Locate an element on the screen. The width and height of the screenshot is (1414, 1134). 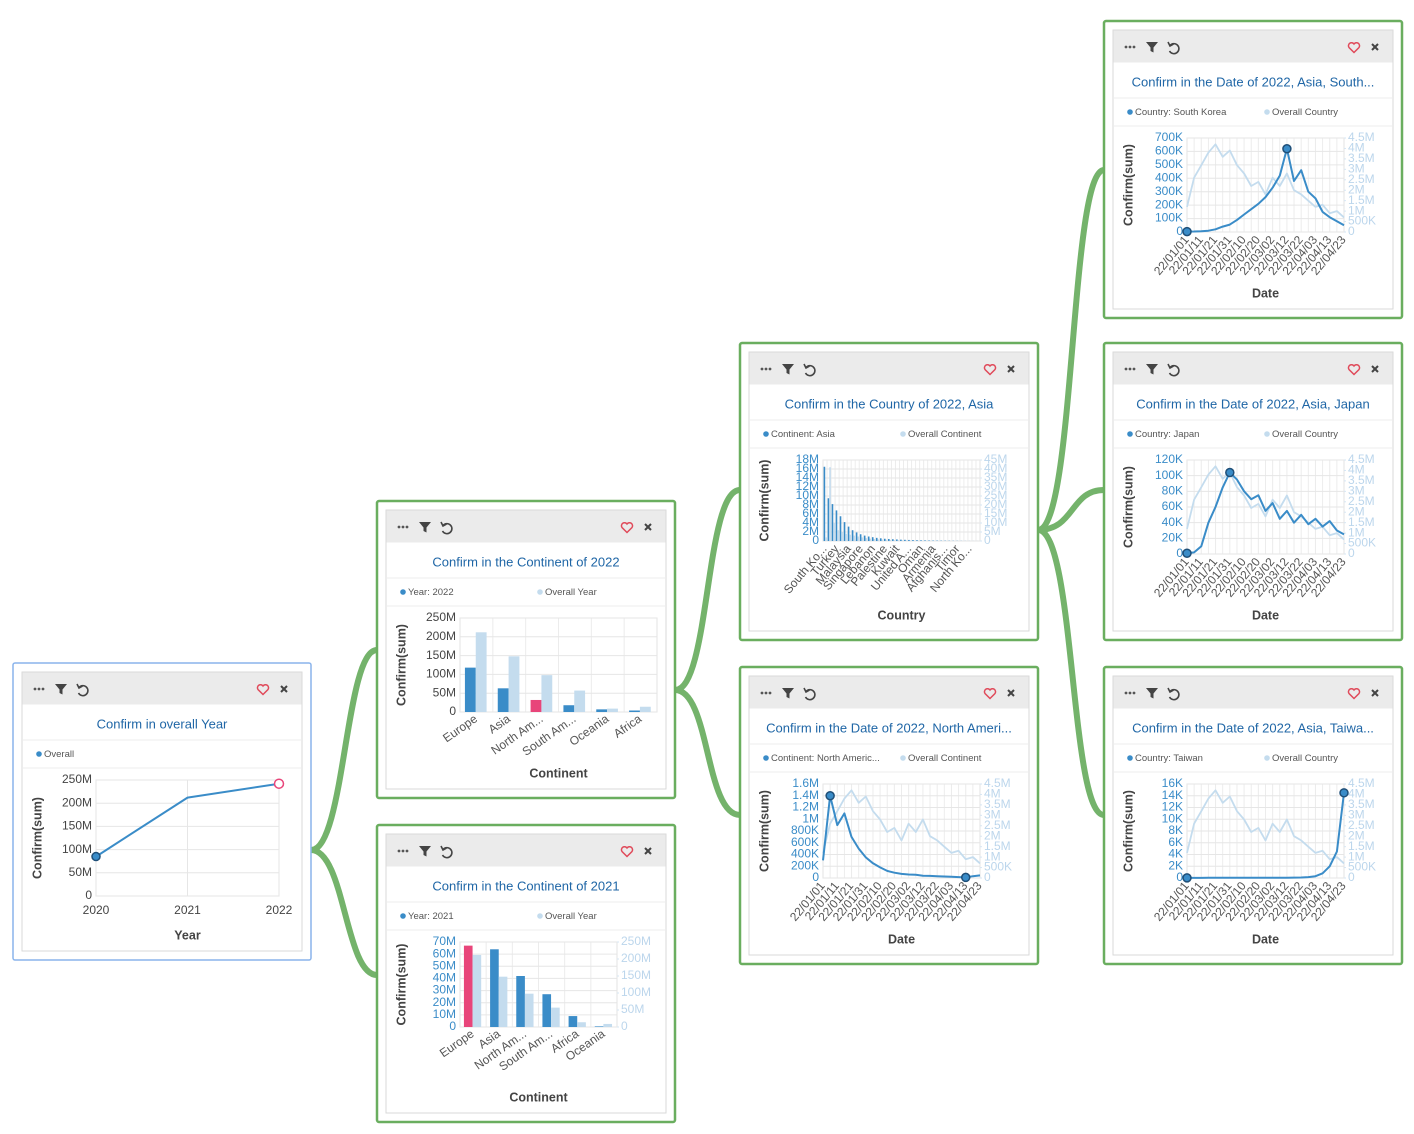
line is located at coordinates (187, 820).